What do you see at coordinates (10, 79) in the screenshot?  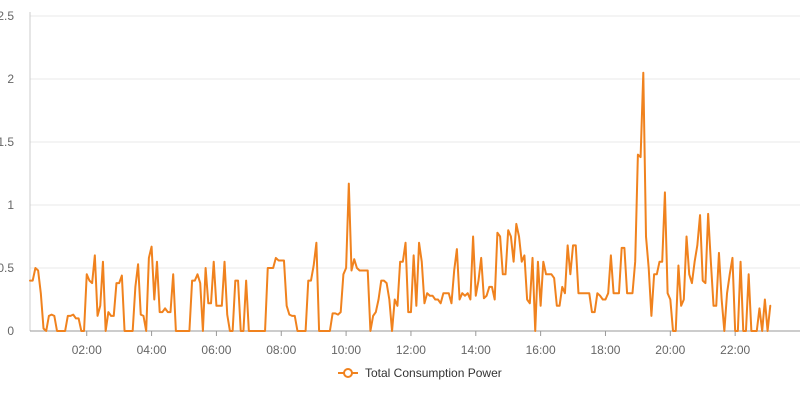 I see `y-tick-label: 2` at bounding box center [10, 79].